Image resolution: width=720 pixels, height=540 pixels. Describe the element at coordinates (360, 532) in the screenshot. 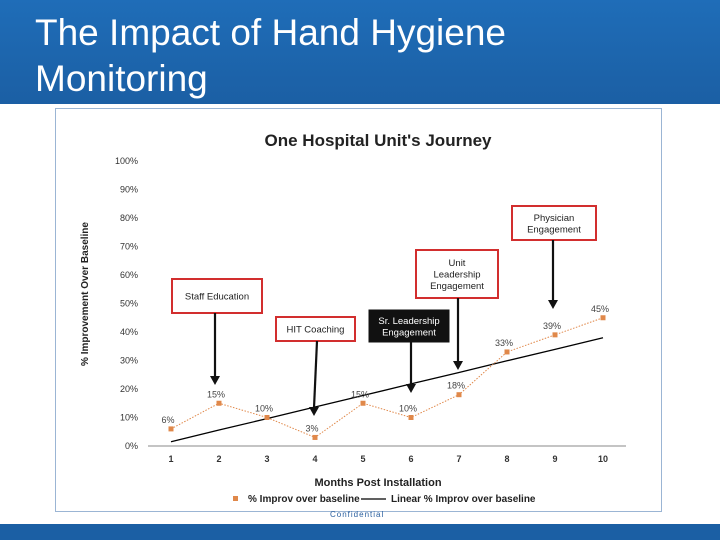

I see `slide-bottom-bar` at that location.